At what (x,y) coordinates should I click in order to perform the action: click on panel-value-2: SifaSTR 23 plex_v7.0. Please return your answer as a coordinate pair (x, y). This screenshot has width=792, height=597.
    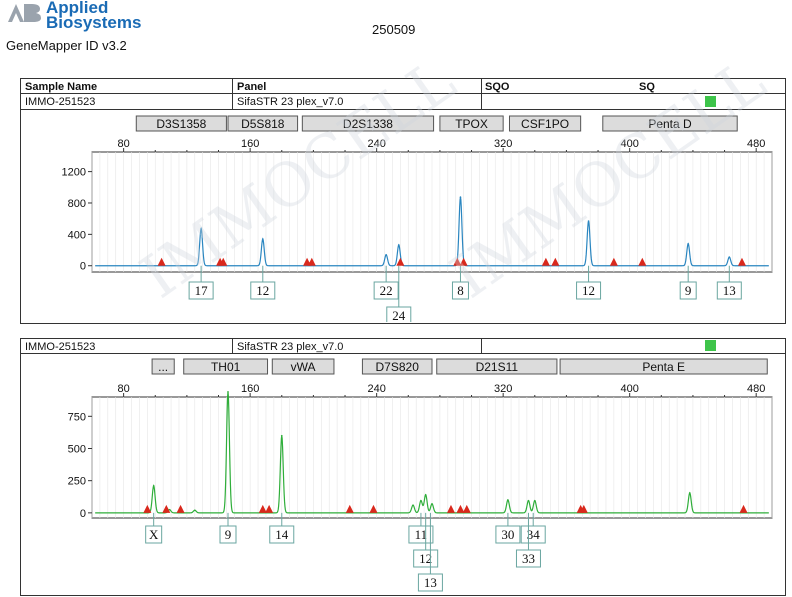
    Looking at the image, I should click on (290, 347).